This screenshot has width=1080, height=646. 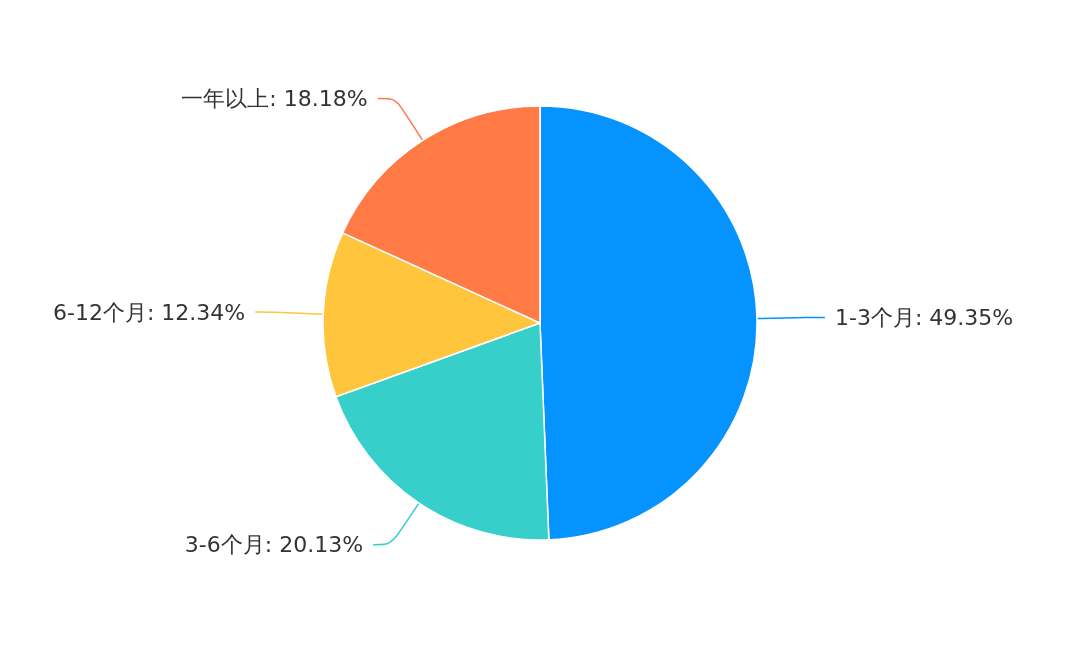 I want to click on slice-label: 6-12个月: 12.34%, so click(x=149, y=312).